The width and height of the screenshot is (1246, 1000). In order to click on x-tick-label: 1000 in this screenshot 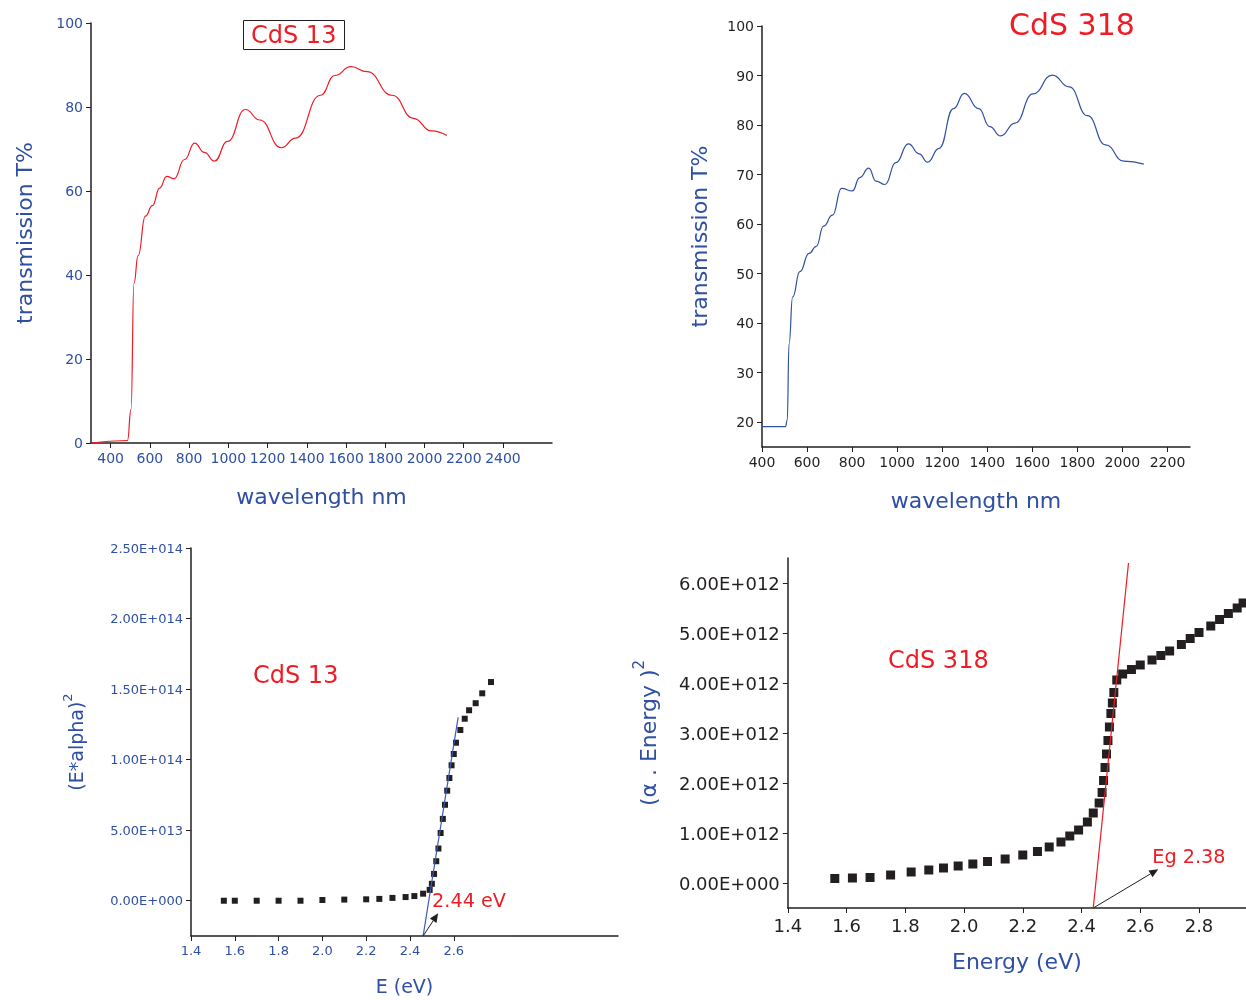, I will do `click(228, 458)`.